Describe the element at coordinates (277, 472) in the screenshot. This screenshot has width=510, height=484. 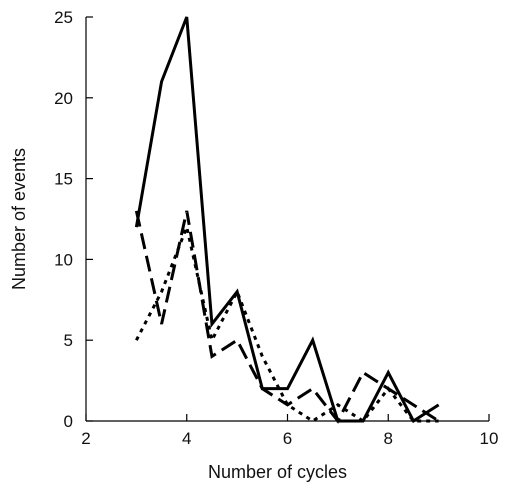
I see `x-axis-title: Number of cycles` at that location.